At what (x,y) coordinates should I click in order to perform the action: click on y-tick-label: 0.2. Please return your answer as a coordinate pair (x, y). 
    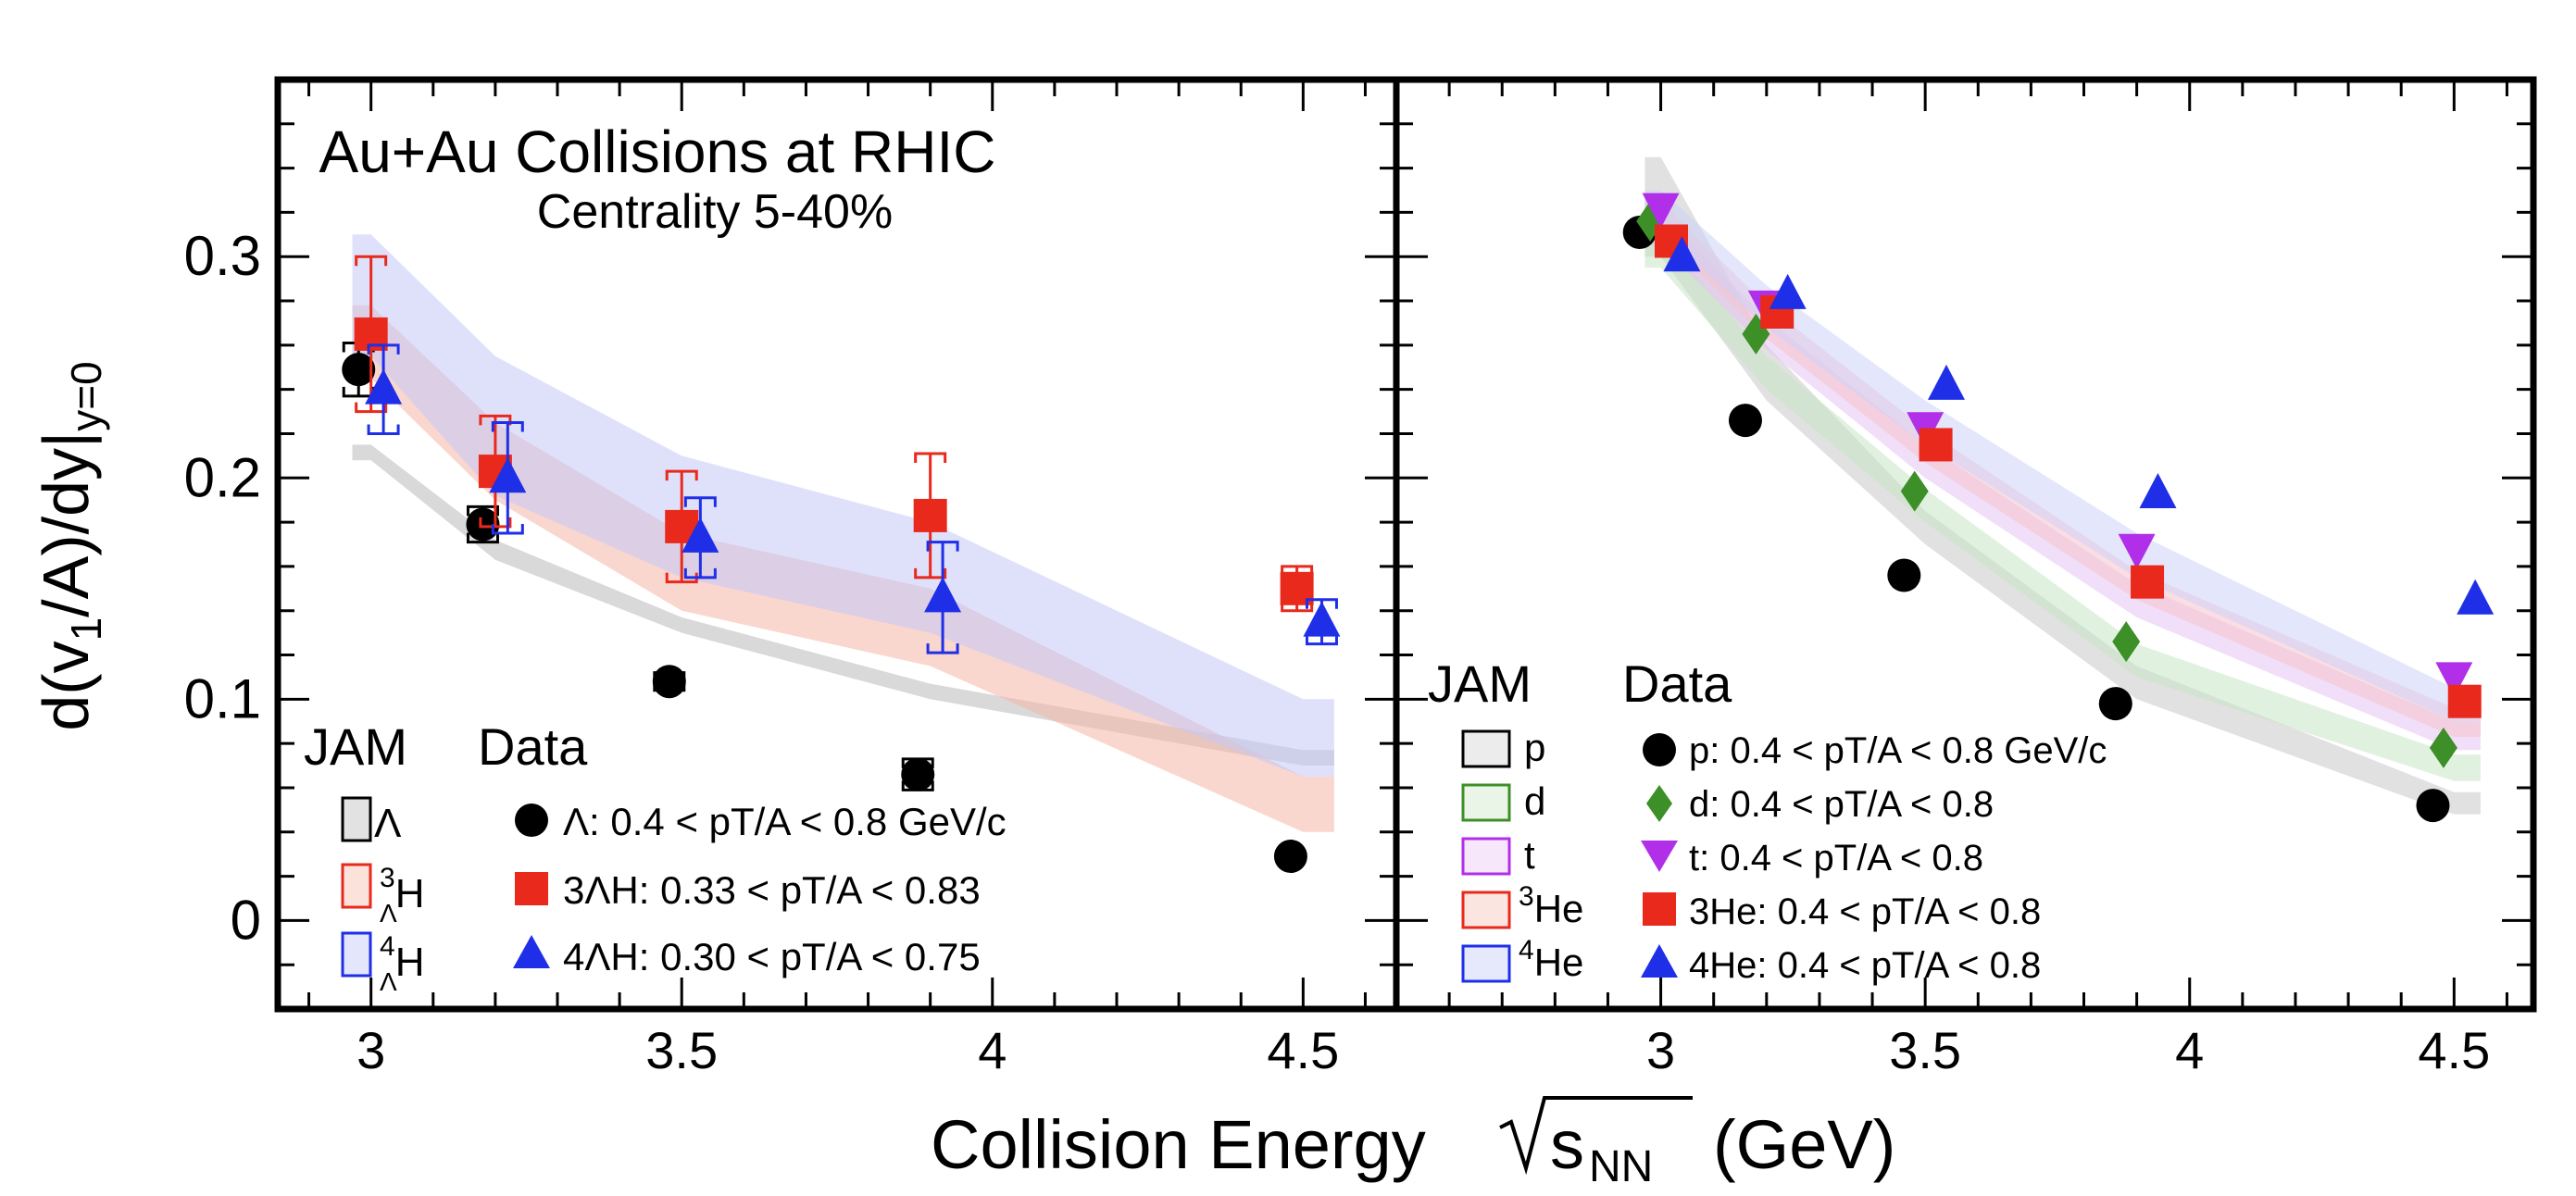
    Looking at the image, I should click on (223, 477).